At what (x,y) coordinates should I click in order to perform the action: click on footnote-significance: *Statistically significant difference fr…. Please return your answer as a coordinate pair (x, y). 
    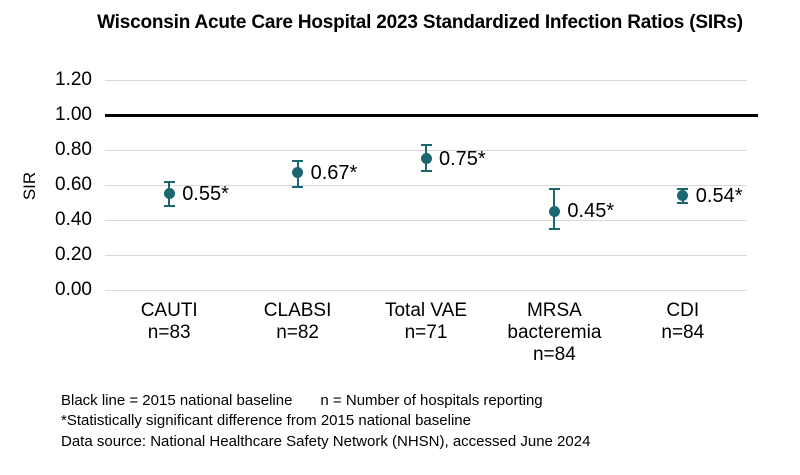
    Looking at the image, I should click on (266, 421).